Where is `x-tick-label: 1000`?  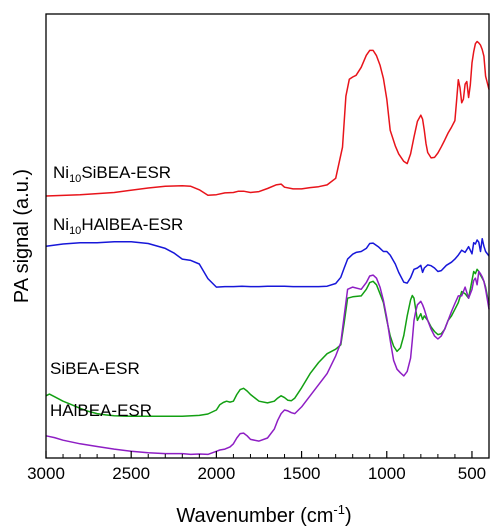 x-tick-label: 1000 is located at coordinates (387, 473).